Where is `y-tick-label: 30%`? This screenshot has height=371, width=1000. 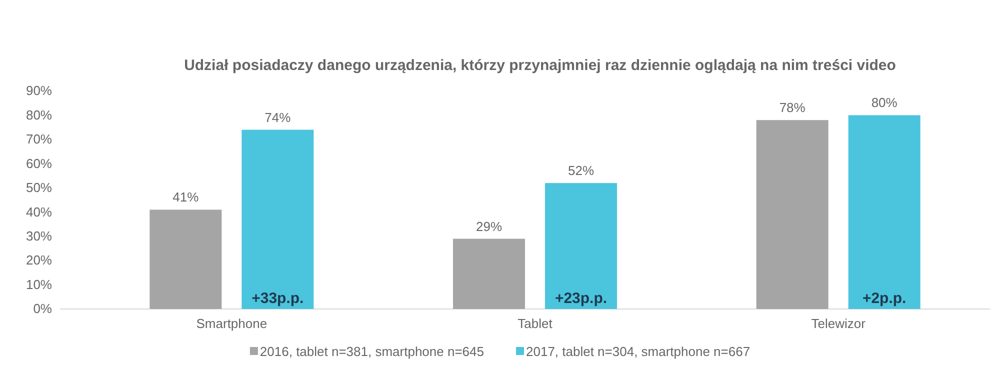 y-tick-label: 30% is located at coordinates (39, 236).